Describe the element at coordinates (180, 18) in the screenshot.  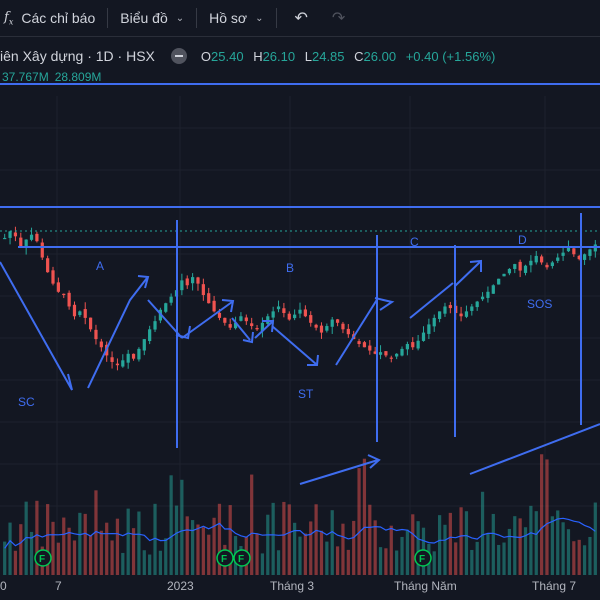
I see `chevron-down-icon: ⌄` at that location.